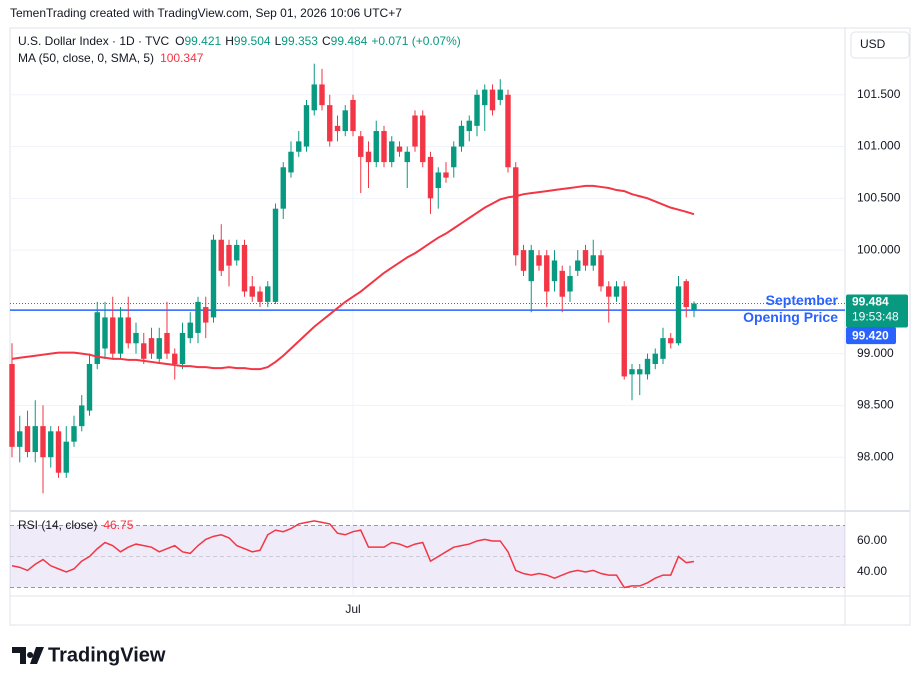 The width and height of the screenshot is (923, 685). Describe the element at coordinates (879, 249) in the screenshot. I see `y-tick-label: 100.000` at that location.